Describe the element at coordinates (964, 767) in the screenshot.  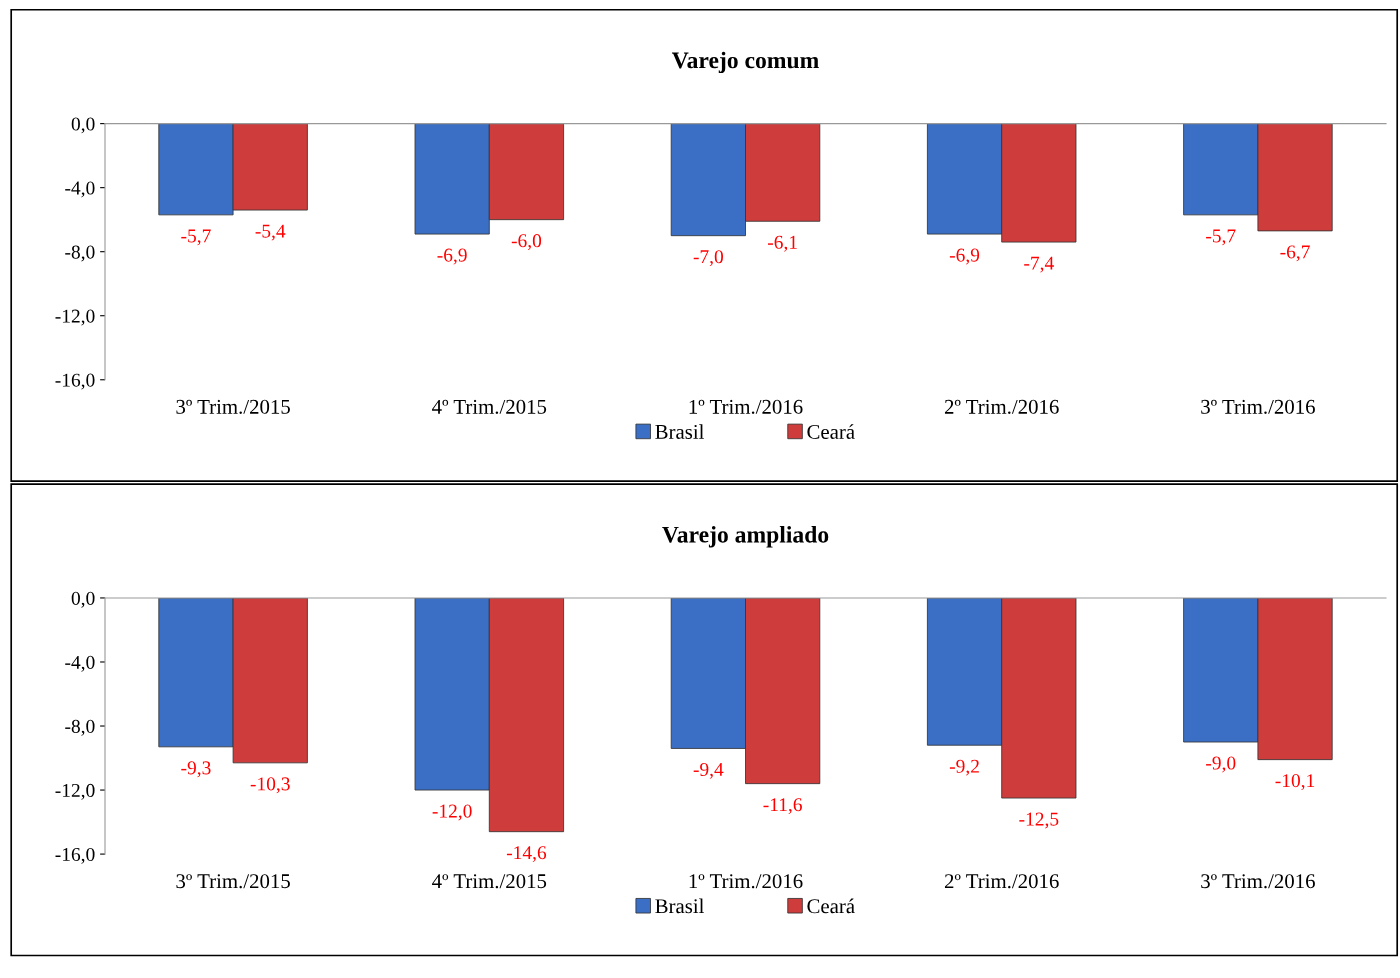
I see `data-label: -9,2` at that location.